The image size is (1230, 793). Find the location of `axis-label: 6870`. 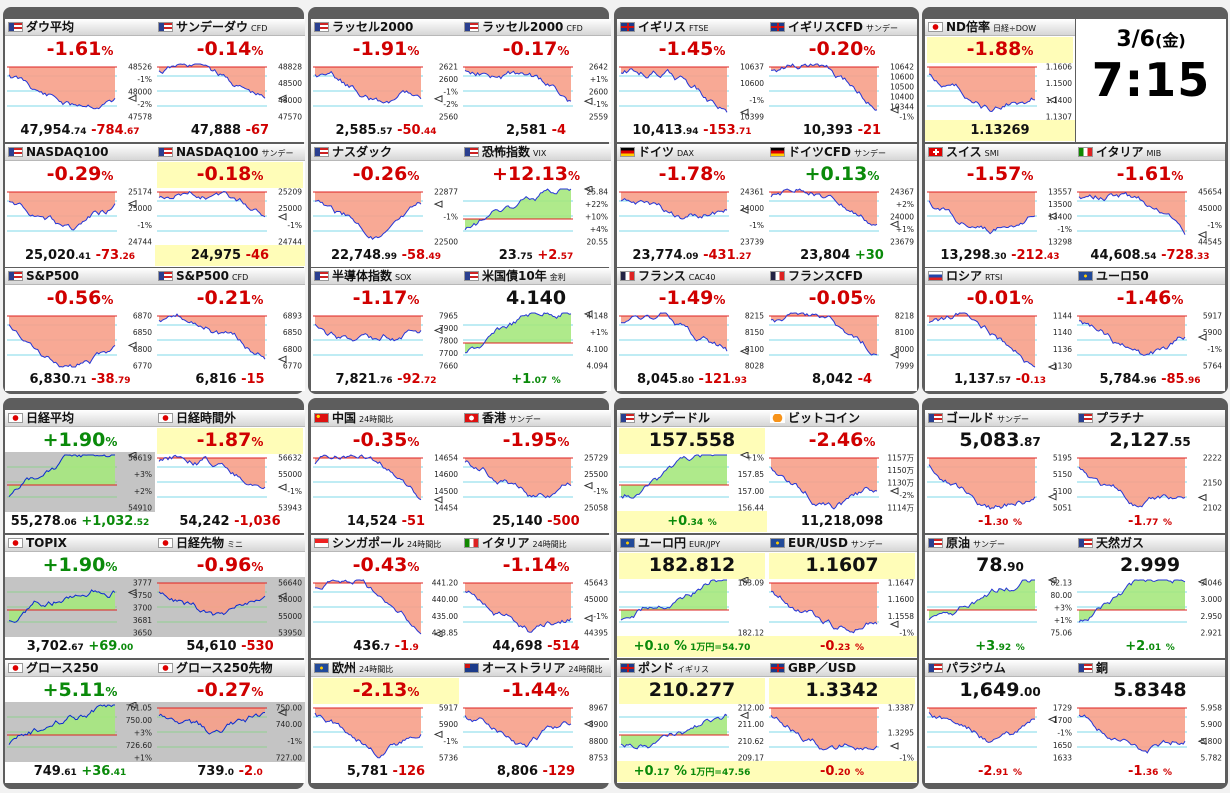

axis-label: 6870 is located at coordinates (142, 316).